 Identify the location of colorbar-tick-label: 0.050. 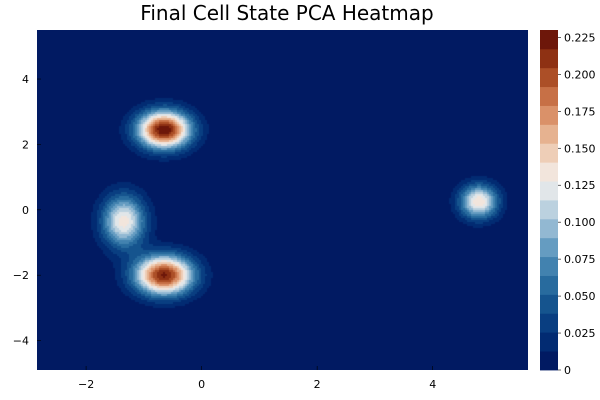
(580, 296).